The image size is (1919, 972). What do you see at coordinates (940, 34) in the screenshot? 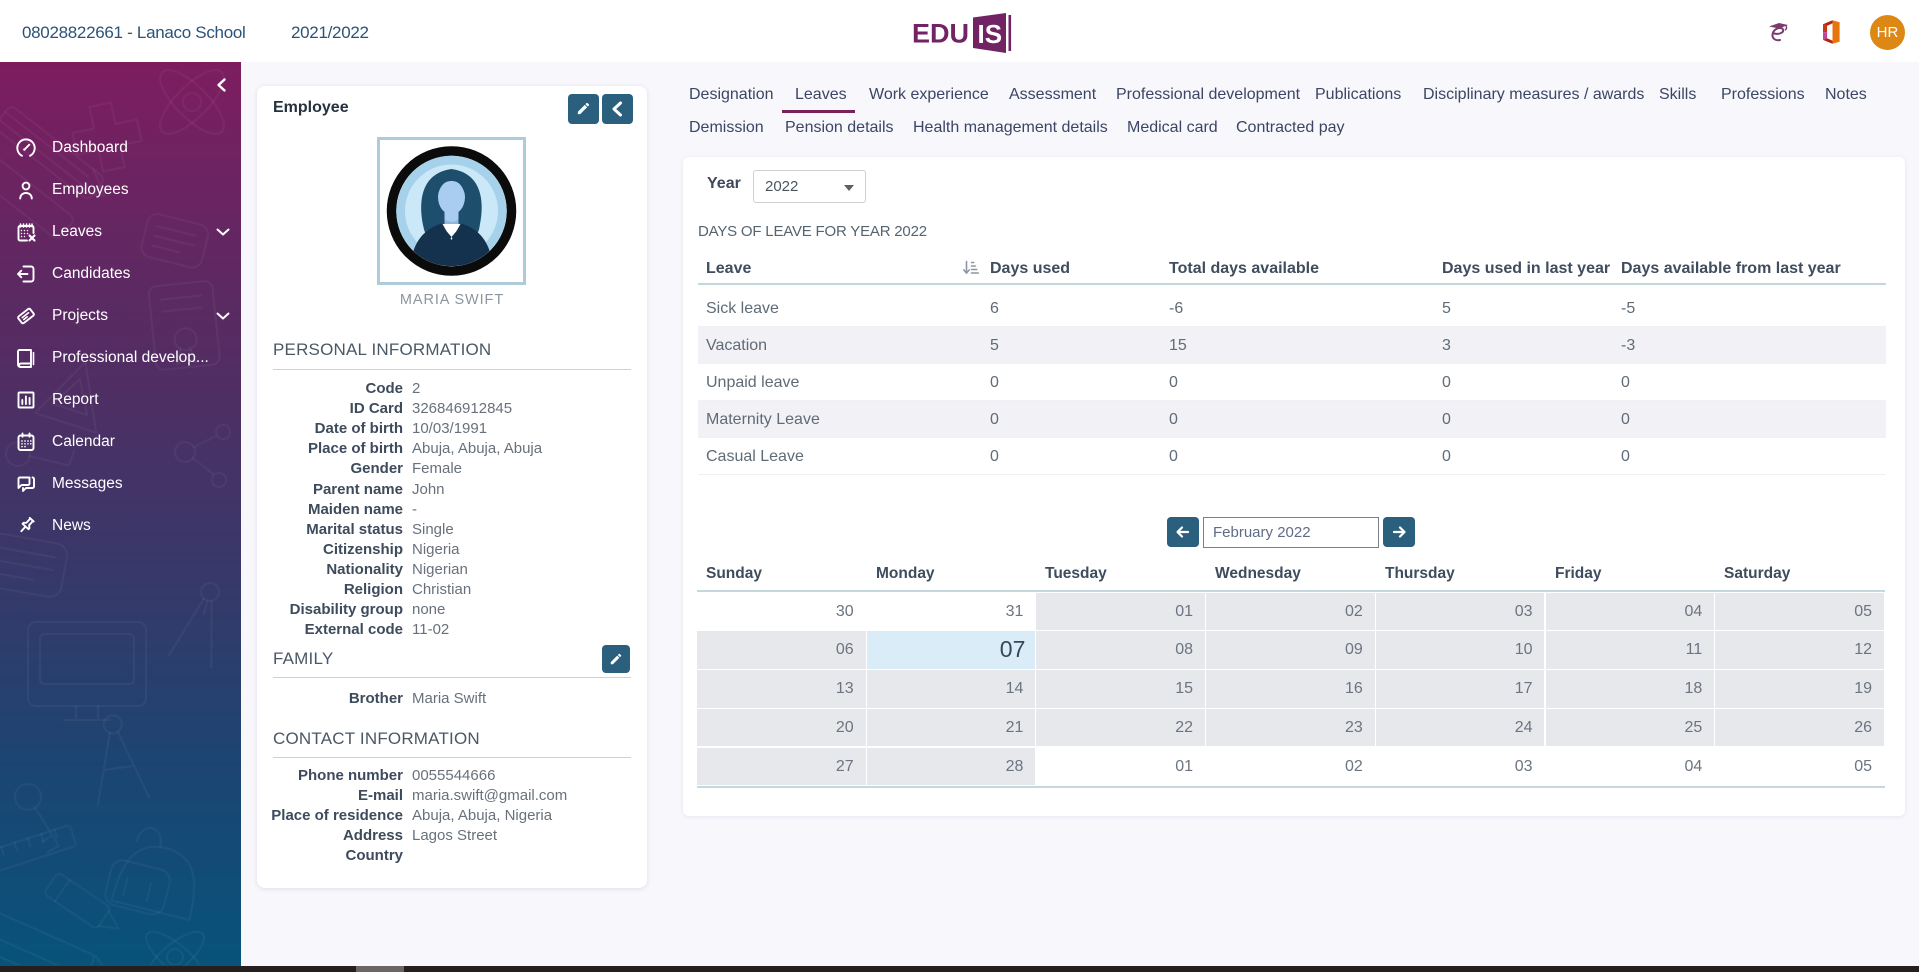
I see `svg-text: EDU` at bounding box center [940, 34].